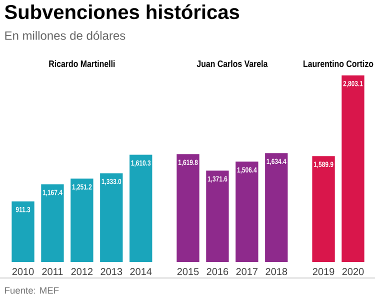  I want to click on x-tick-label: 2016, so click(217, 272).